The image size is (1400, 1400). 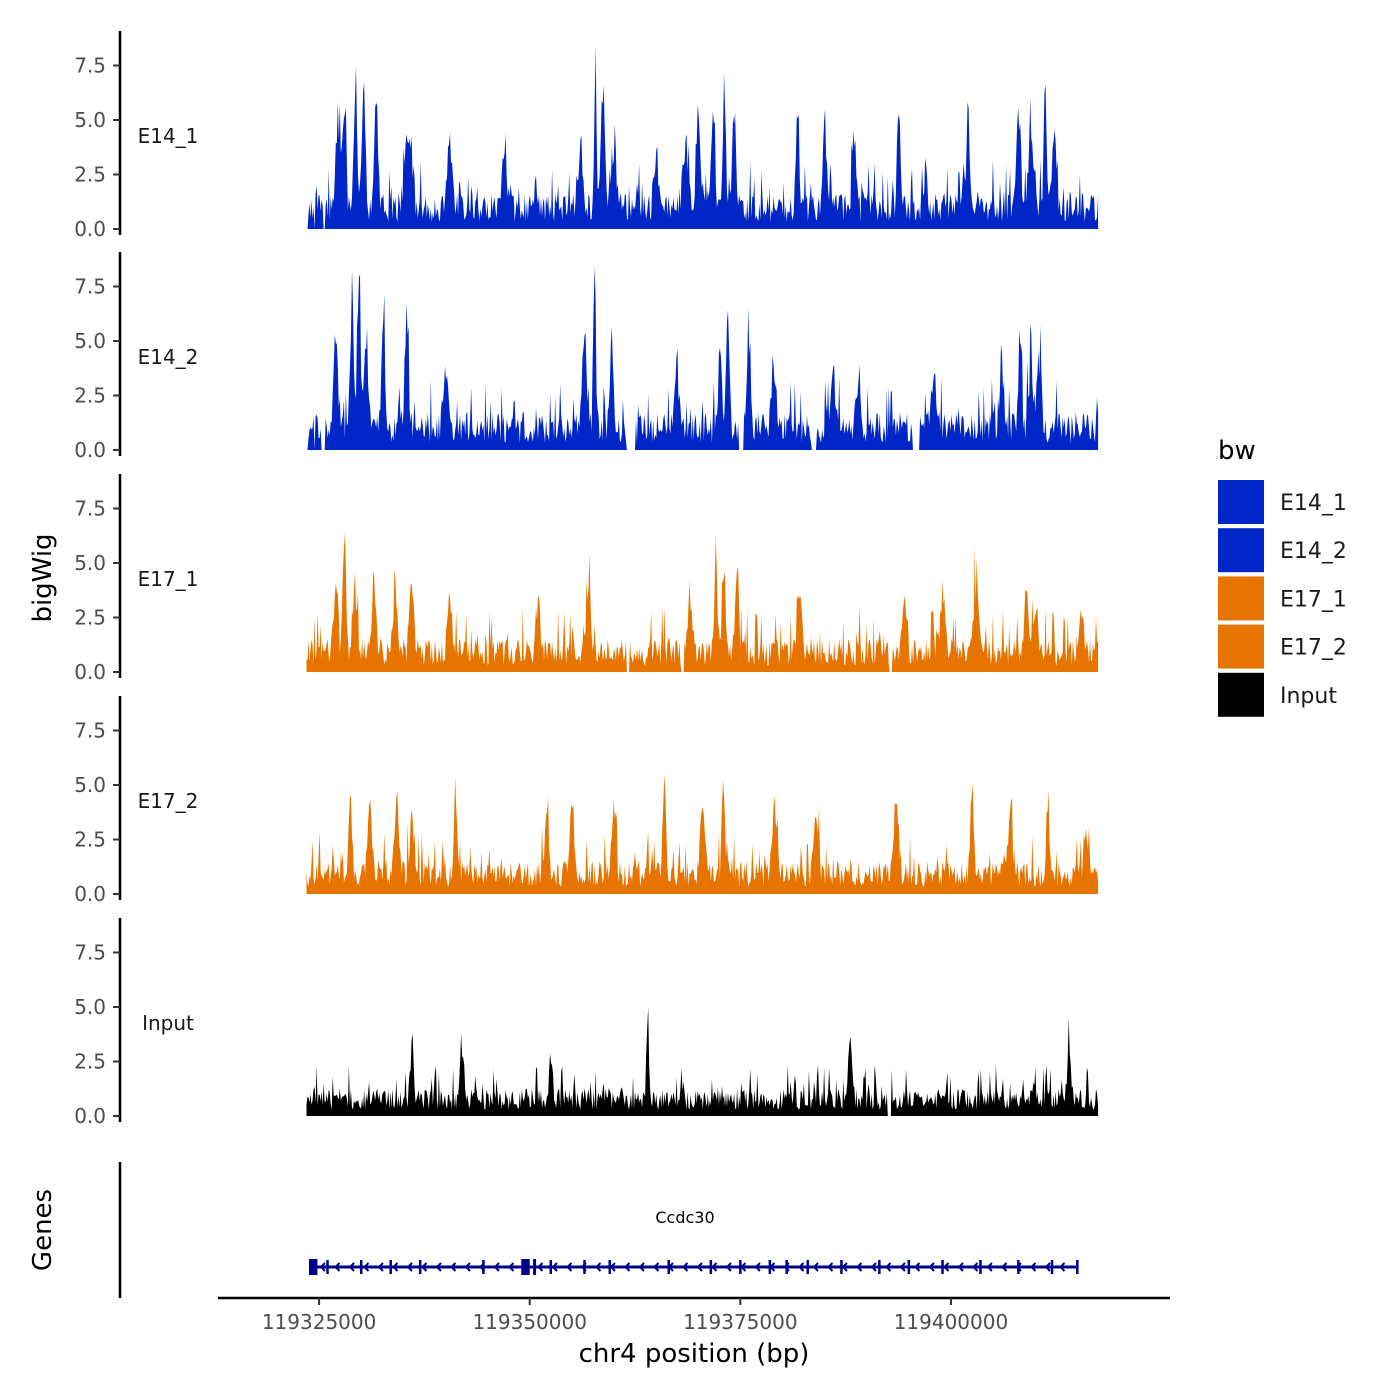 What do you see at coordinates (168, 357) in the screenshot?
I see `track-label-e14_2: E14_2` at bounding box center [168, 357].